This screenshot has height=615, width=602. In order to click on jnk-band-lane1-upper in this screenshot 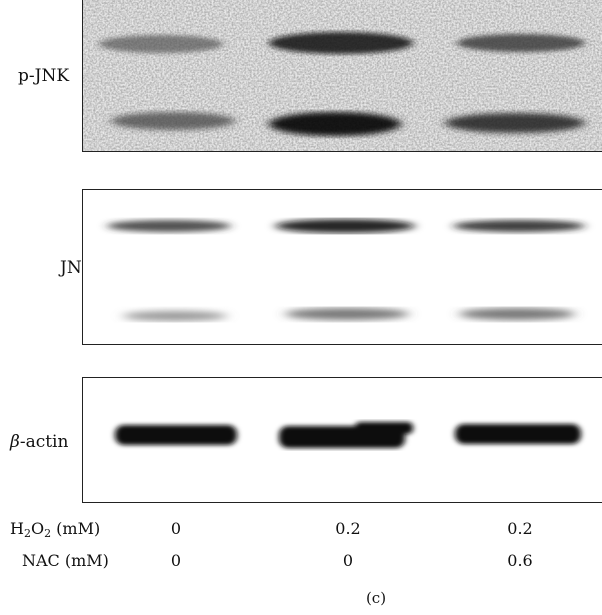, I will do `click(169, 226)`.